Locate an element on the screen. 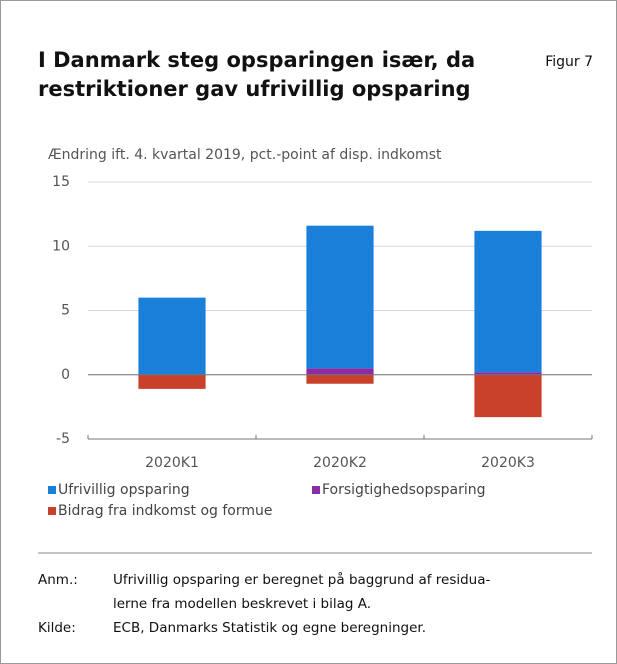  y-tick-label: 0 is located at coordinates (65, 375).